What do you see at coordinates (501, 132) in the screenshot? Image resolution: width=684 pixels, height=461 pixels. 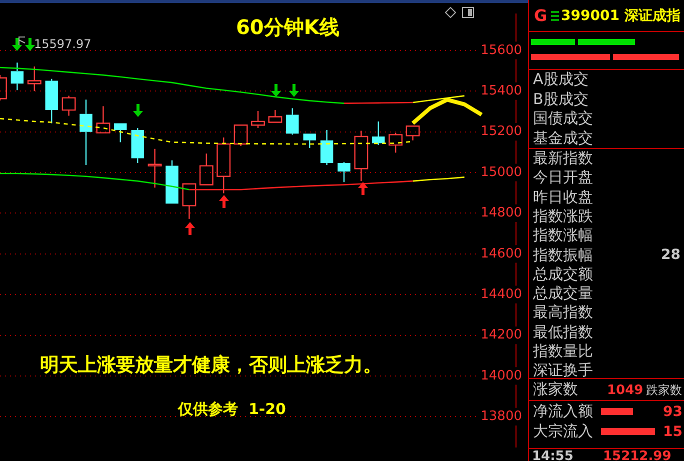 I see `y-tick-label: 15200` at bounding box center [501, 132].